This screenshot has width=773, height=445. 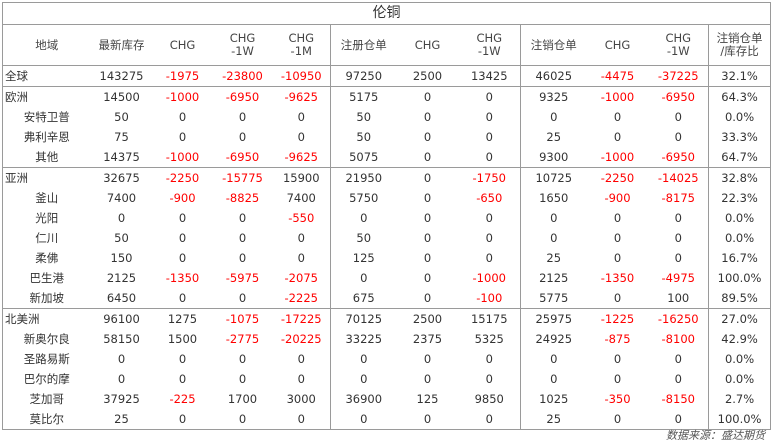 I want to click on value-cell: -8150, so click(x=678, y=398).